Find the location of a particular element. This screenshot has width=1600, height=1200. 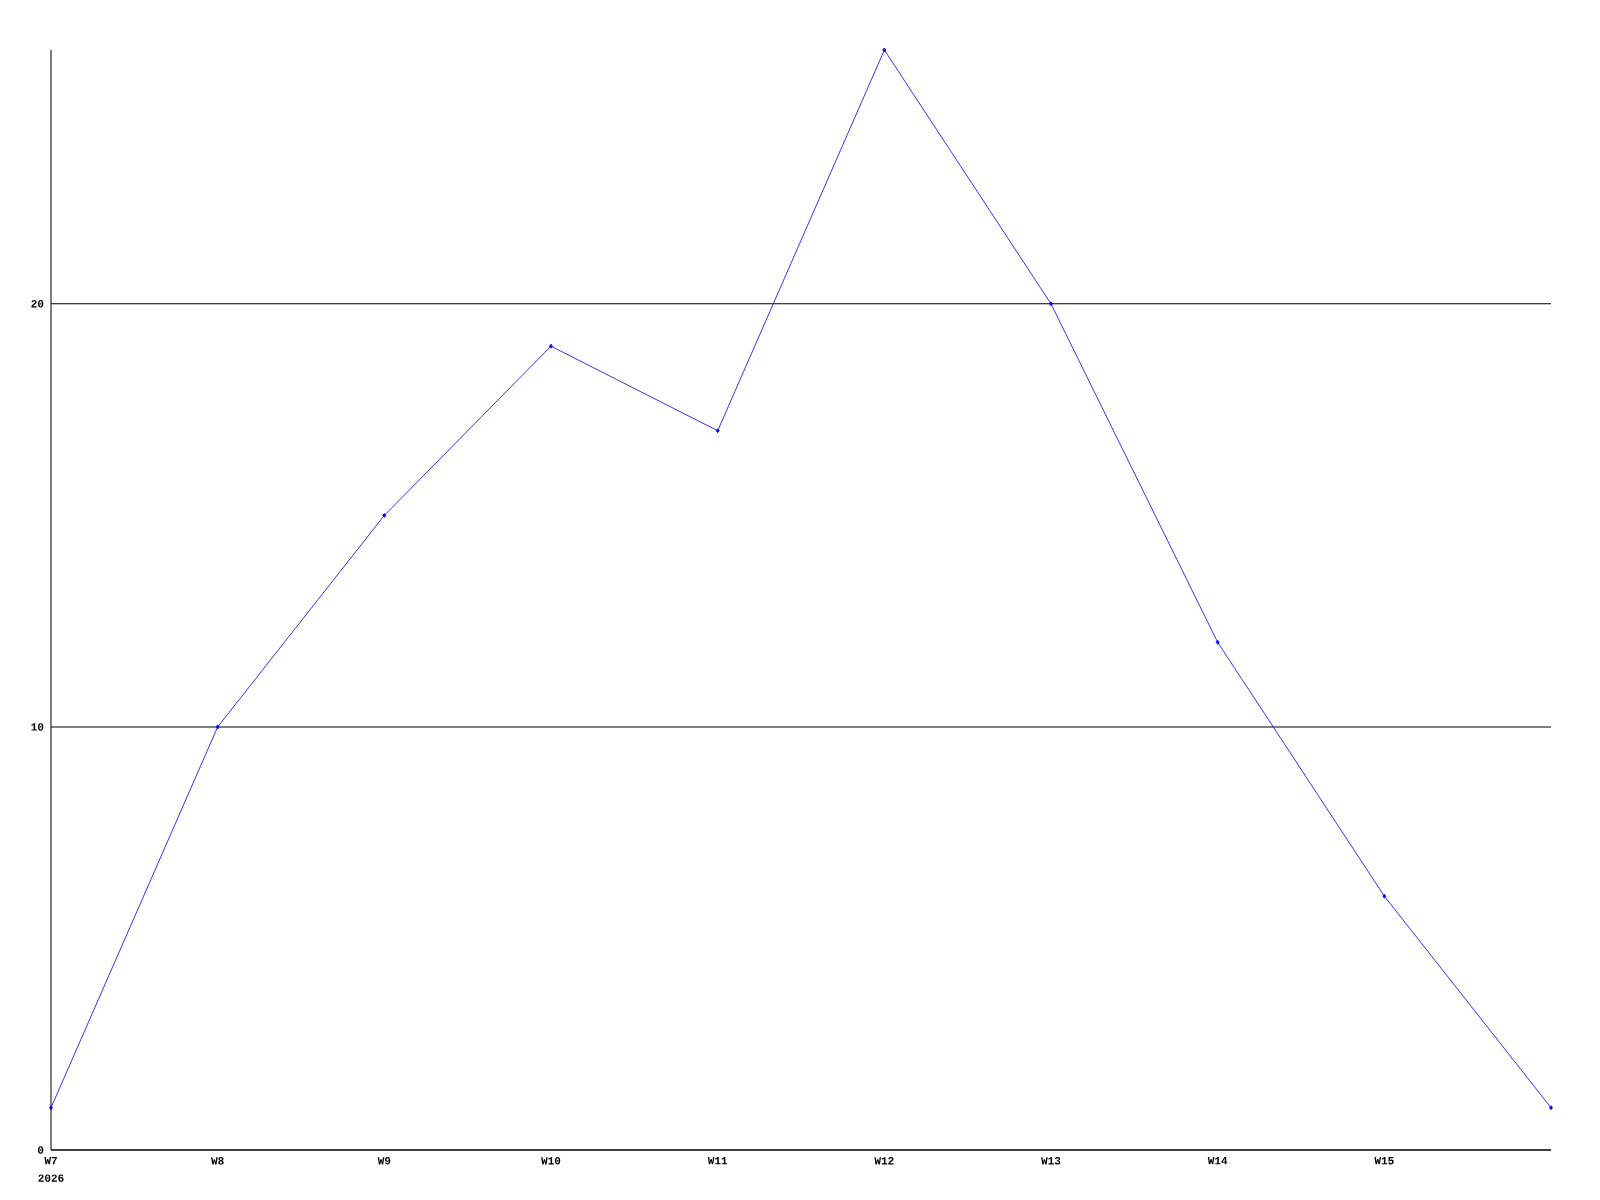

x-tick-label: W15 is located at coordinates (1384, 1161).